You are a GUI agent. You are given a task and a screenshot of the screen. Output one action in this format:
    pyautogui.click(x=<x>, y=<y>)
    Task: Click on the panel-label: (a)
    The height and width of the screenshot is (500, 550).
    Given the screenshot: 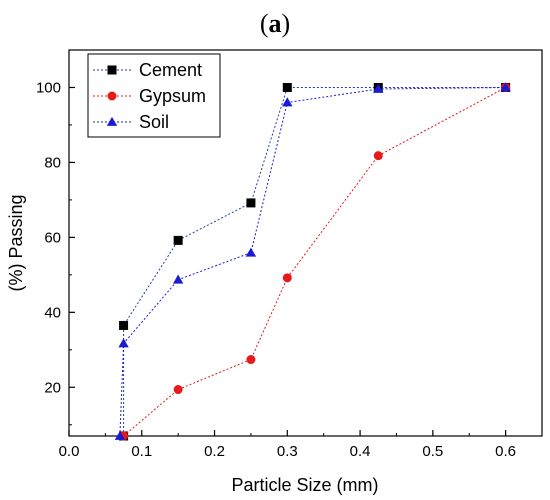 What is the action you would take?
    pyautogui.click(x=275, y=23)
    